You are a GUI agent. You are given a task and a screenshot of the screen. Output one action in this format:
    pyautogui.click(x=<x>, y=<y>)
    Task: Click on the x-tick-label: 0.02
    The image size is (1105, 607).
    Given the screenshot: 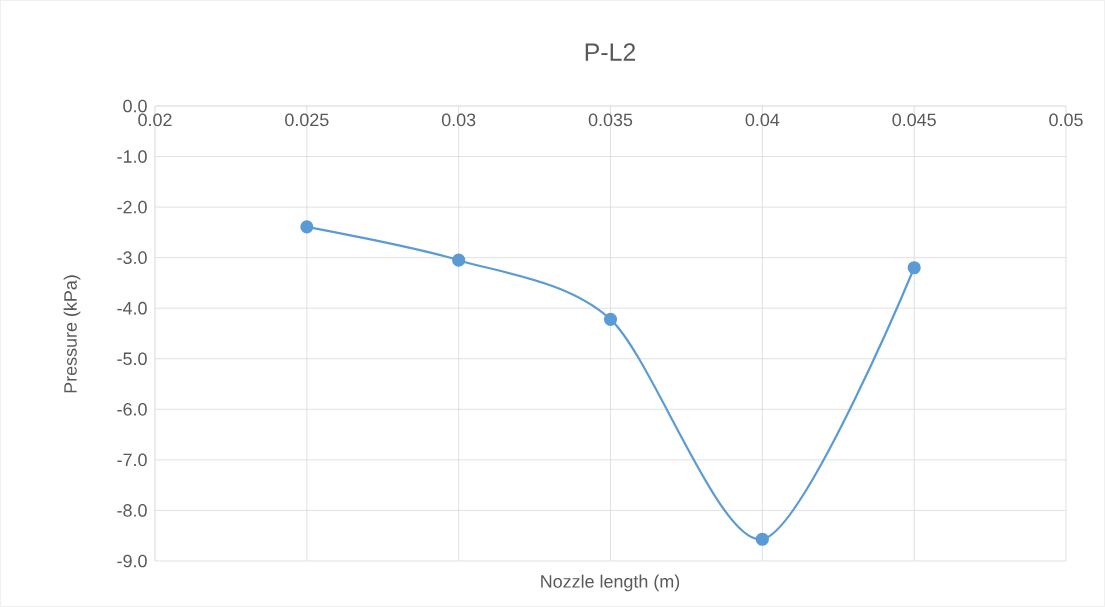 What is the action you would take?
    pyautogui.click(x=155, y=120)
    